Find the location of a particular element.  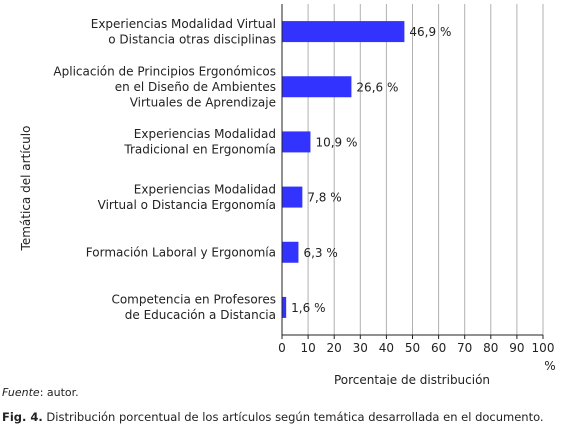

x-tick-label: 80 is located at coordinates (490, 348).